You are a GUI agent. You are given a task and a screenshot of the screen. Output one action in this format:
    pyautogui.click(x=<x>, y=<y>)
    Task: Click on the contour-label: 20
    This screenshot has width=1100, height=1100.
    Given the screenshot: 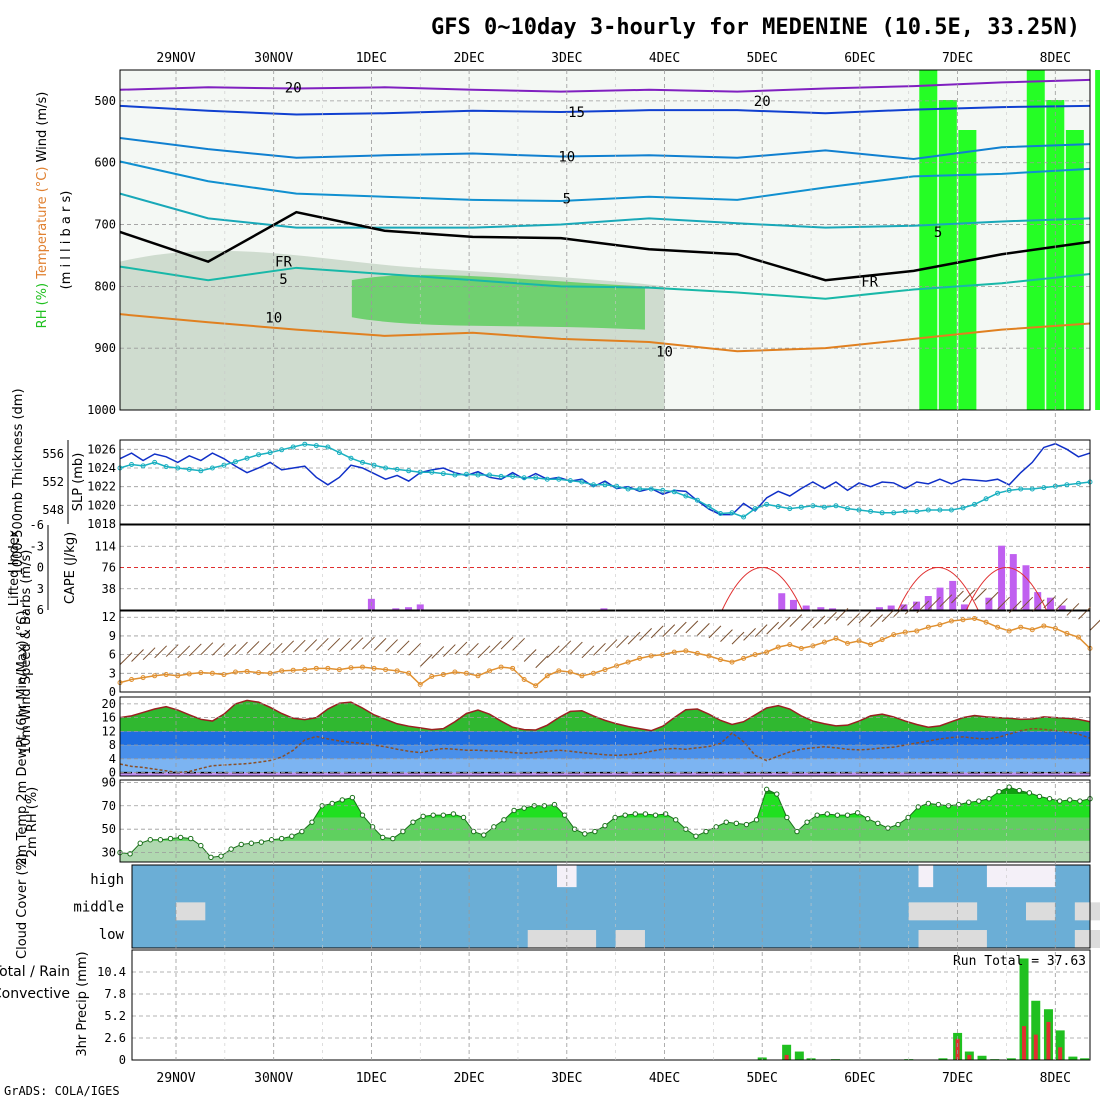 What is the action you would take?
    pyautogui.click(x=293, y=88)
    